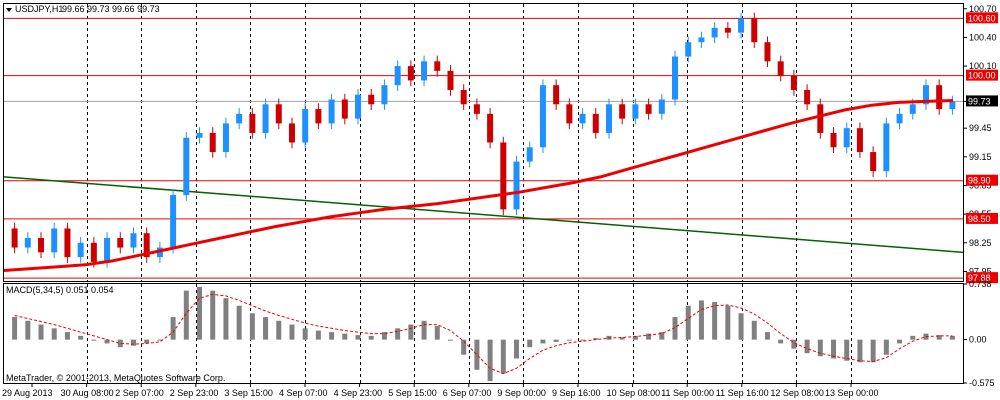 The width and height of the screenshot is (1000, 400). Describe the element at coordinates (980, 271) in the screenshot. I see `price-tick-label: 97.95` at that location.